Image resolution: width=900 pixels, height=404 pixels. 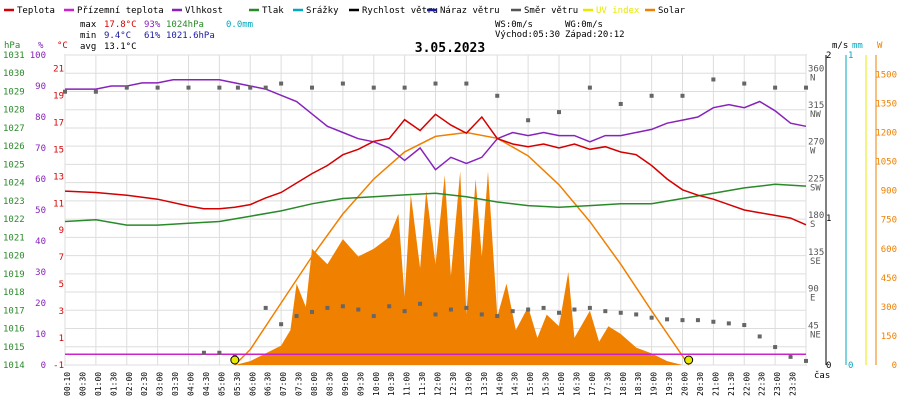 I want to click on c-tick: 7, so click(x=61, y=258).